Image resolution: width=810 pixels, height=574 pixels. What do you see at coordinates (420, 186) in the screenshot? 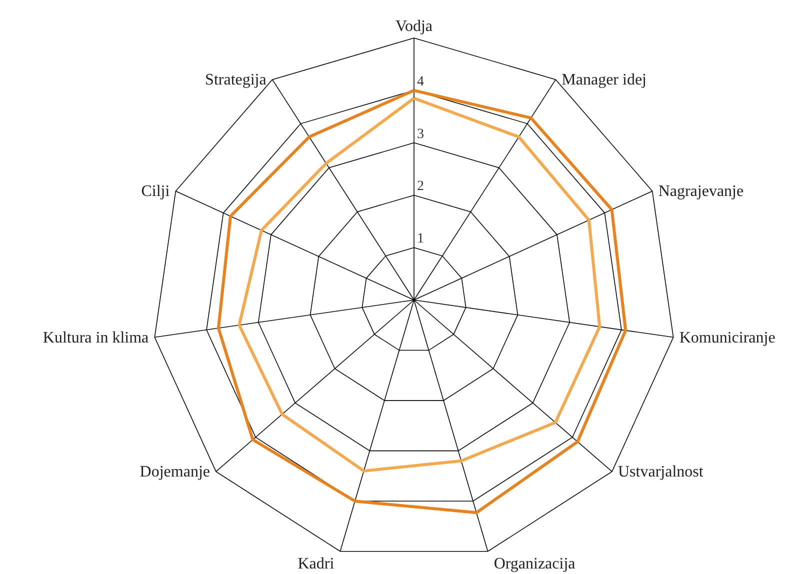
I see `y-tick-label: 2` at bounding box center [420, 186].